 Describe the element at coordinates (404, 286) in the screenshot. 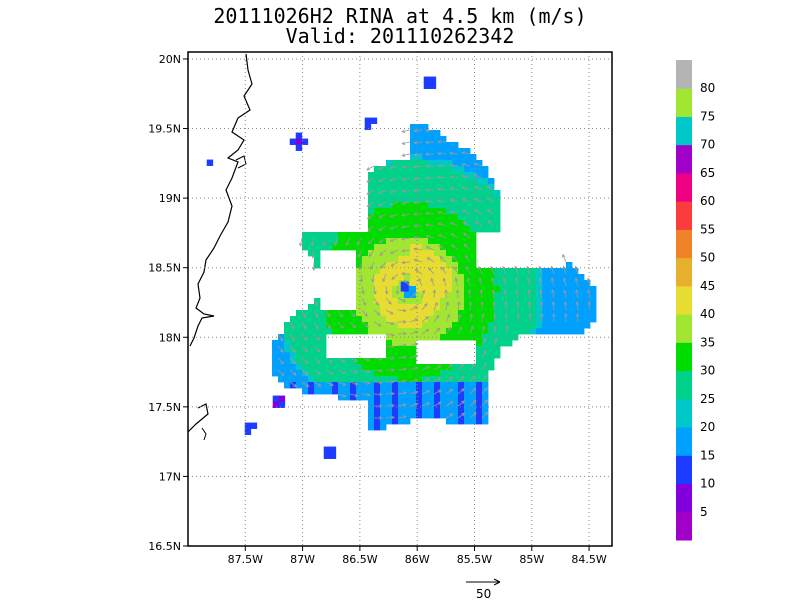

I see `storm-eye` at that location.